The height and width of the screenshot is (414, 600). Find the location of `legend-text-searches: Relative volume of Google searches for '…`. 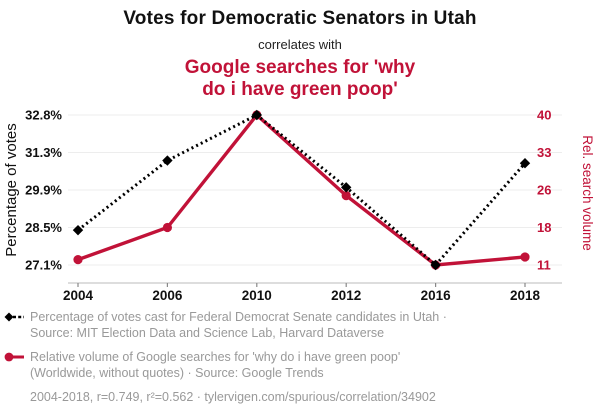

legend-text-searches: Relative volume of Google searches for '… is located at coordinates (213, 365).